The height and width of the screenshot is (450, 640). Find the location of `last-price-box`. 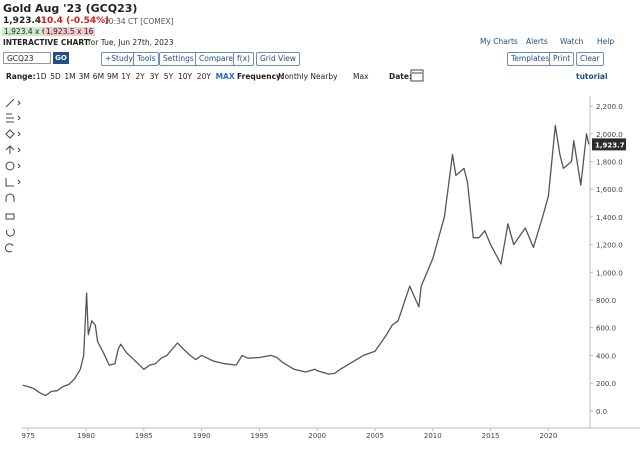

last-price-box is located at coordinates (609, 144).